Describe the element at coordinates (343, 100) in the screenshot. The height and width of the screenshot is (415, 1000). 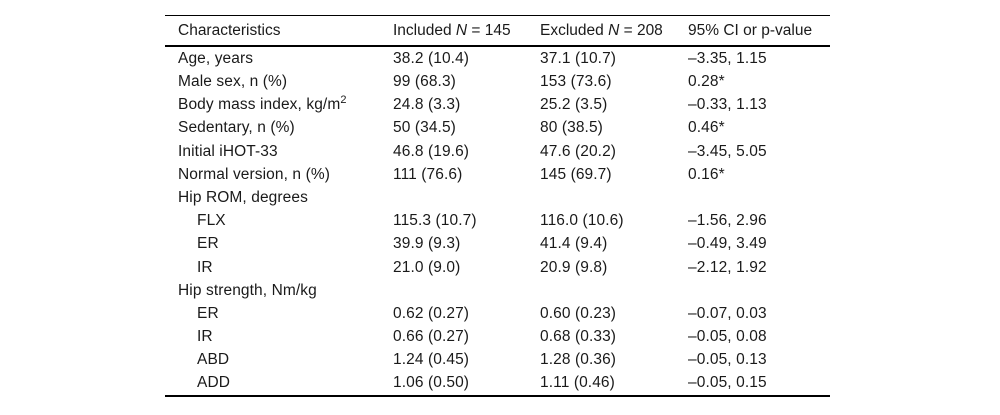
I see `kg-m2-superscript: 2` at that location.